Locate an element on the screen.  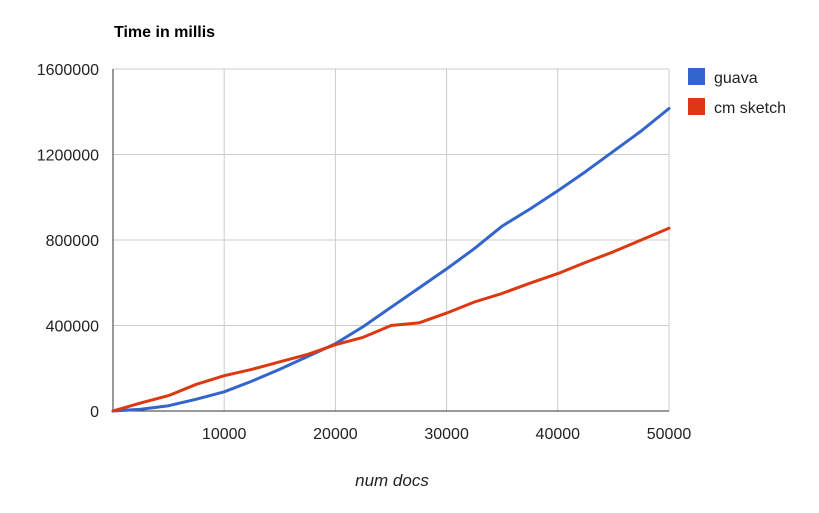
x-tick-label: 30000 is located at coordinates (446, 434).